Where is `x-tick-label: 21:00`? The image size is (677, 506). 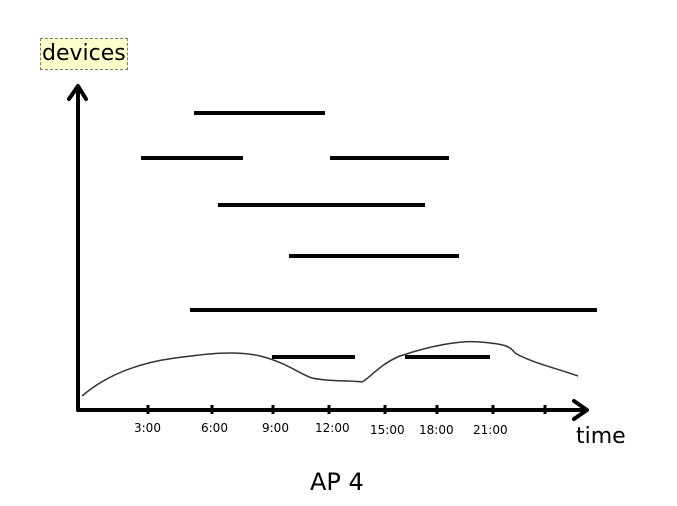 x-tick-label: 21:00 is located at coordinates (490, 430).